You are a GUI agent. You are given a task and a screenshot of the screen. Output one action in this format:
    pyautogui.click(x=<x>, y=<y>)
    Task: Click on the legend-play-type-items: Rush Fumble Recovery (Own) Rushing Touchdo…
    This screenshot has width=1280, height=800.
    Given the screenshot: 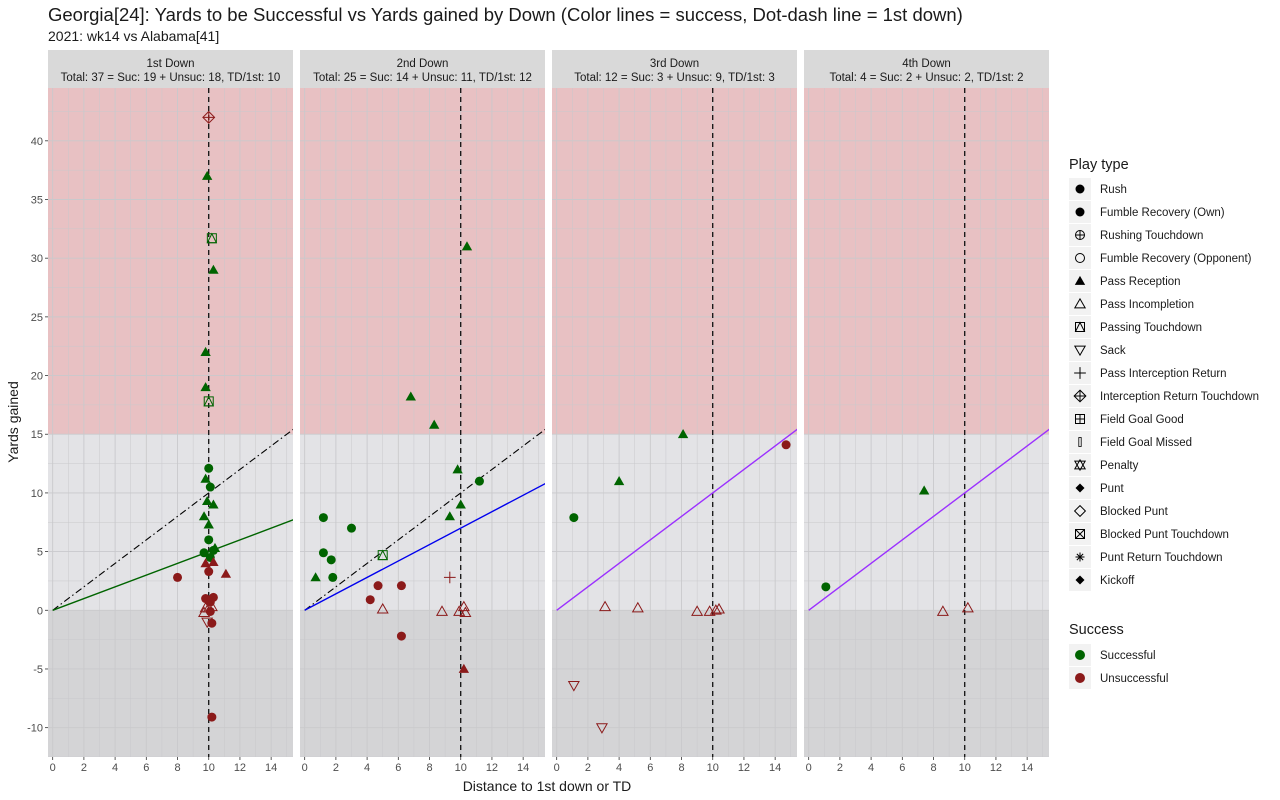 What is the action you would take?
    pyautogui.click(x=1164, y=384)
    